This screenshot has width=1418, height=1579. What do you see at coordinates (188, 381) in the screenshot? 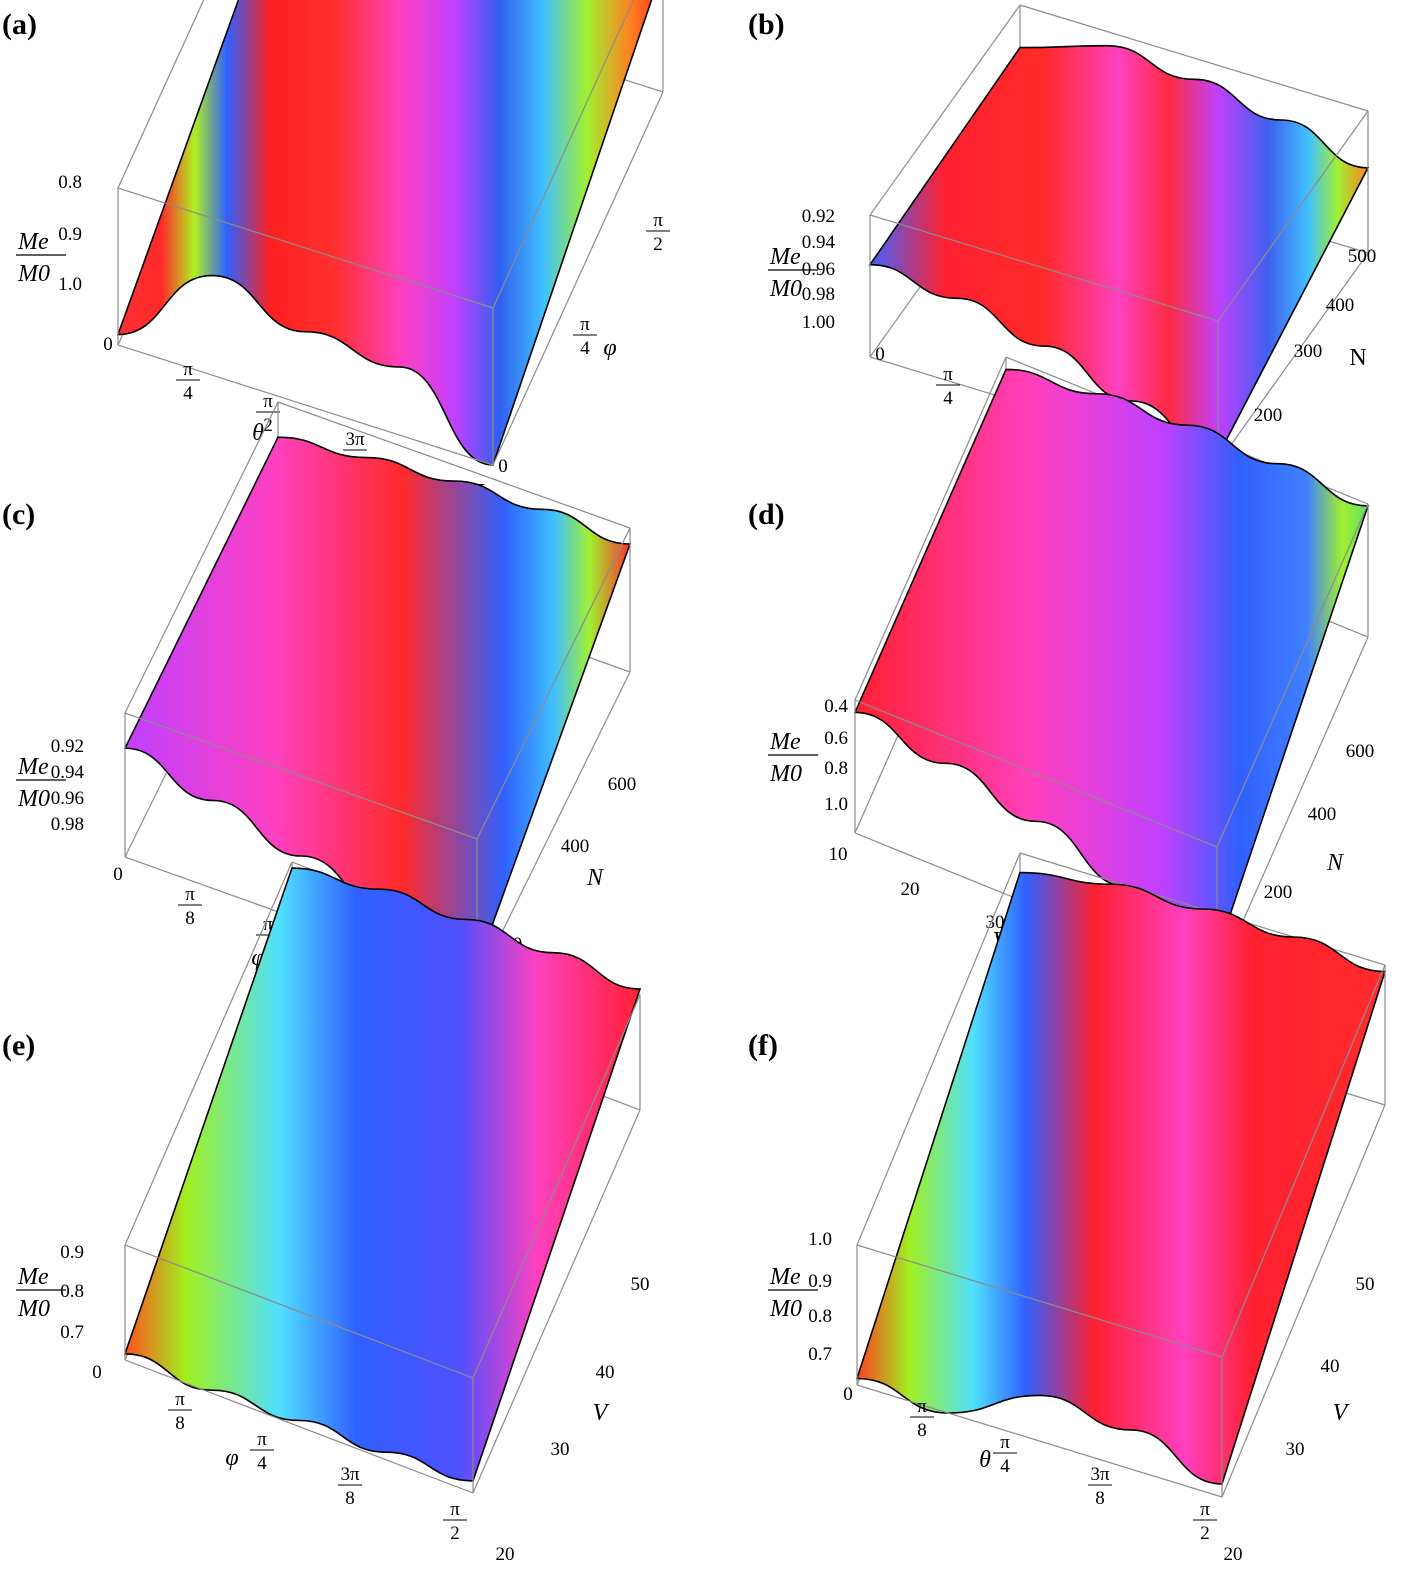
I see `tick-label-x: π4` at bounding box center [188, 381].